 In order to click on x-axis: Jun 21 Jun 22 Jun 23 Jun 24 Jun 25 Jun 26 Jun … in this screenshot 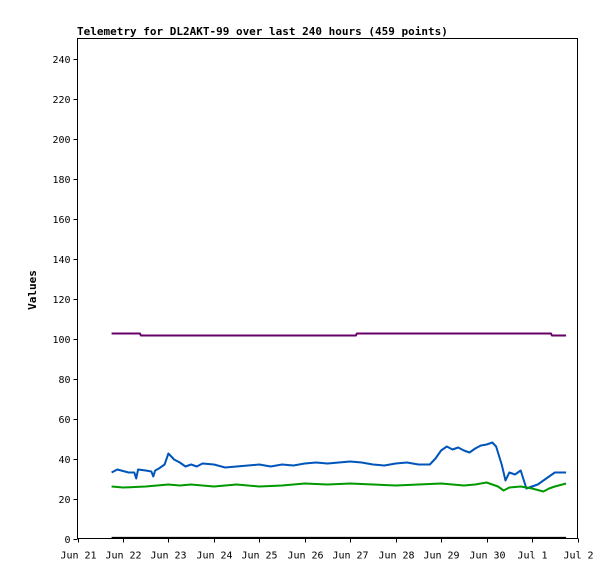, I will do `click(327, 550)`.